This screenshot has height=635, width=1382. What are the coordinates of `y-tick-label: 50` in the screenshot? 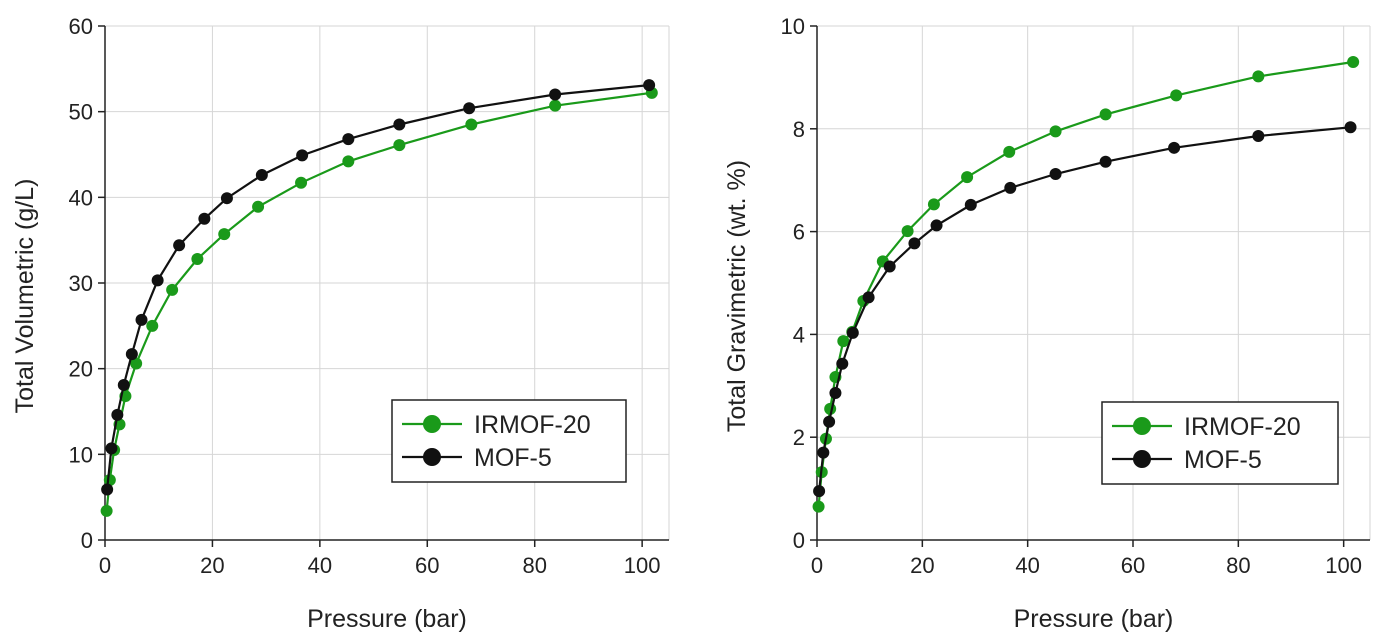 It's located at (81, 112).